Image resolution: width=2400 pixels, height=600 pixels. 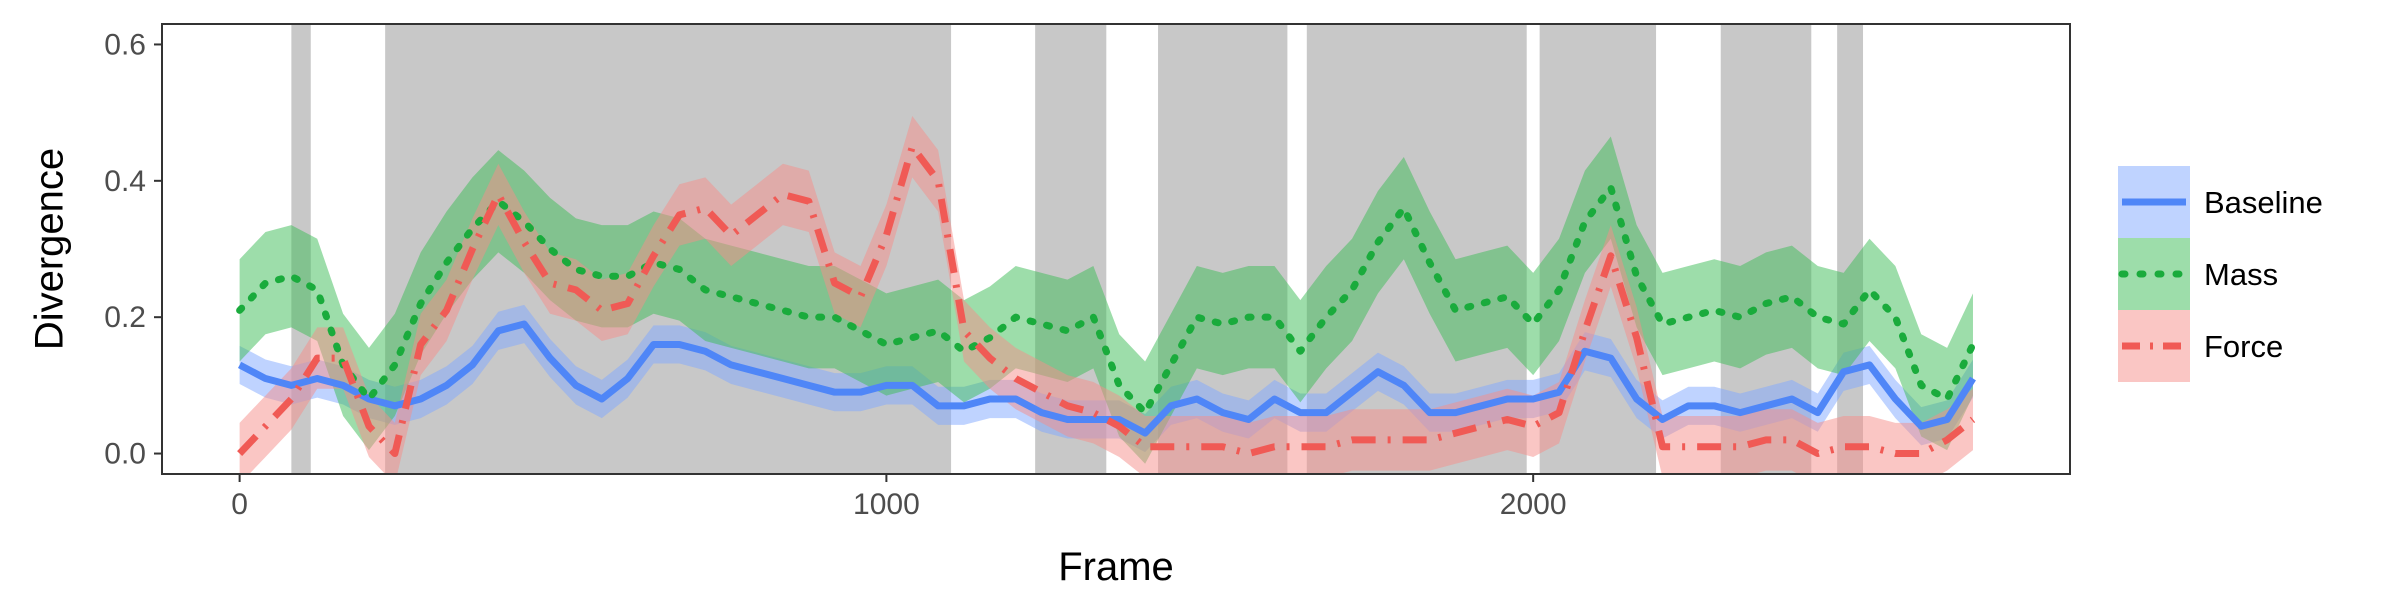 I want to click on x-tick-label: 0, so click(x=239, y=504).